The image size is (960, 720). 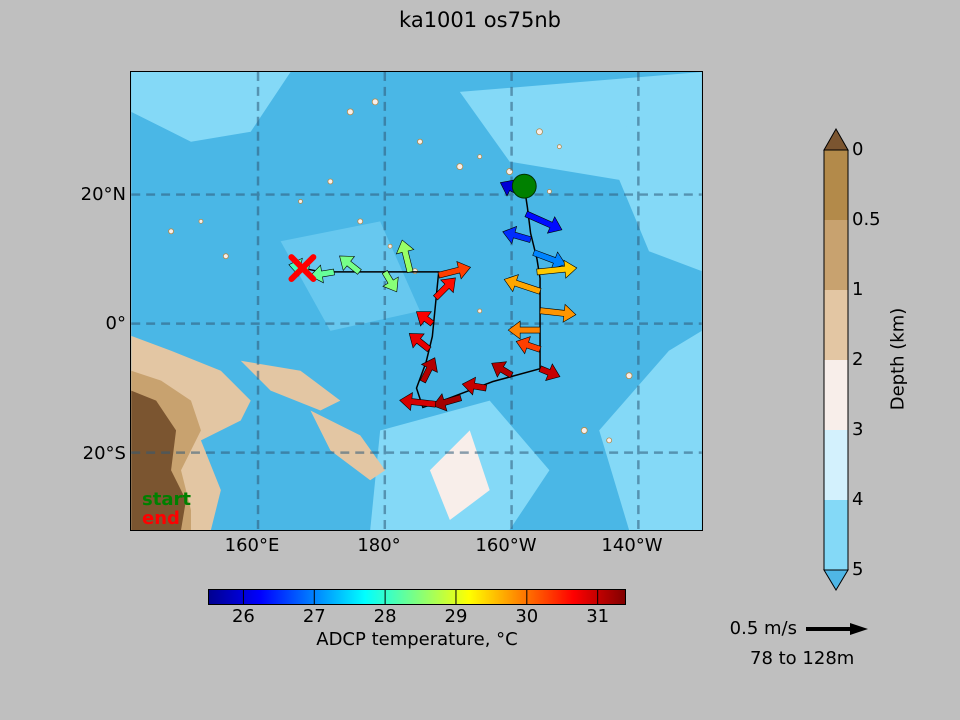 I want to click on temperature-gradient, so click(x=417, y=597).